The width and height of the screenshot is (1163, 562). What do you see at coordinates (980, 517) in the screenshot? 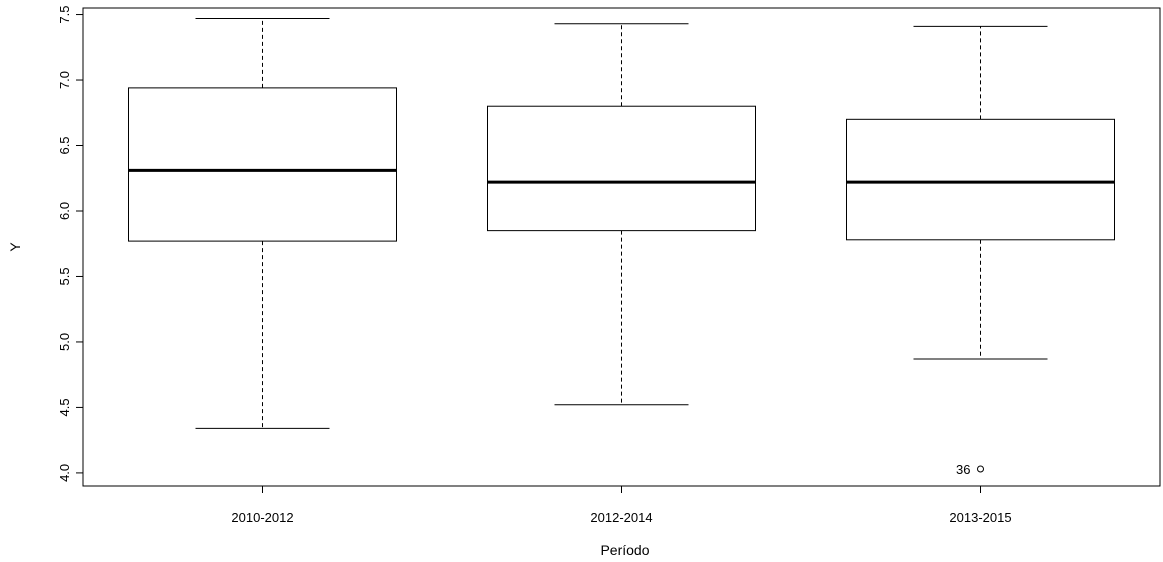
I see `x-tick-label-2: 2013-2015` at bounding box center [980, 517].